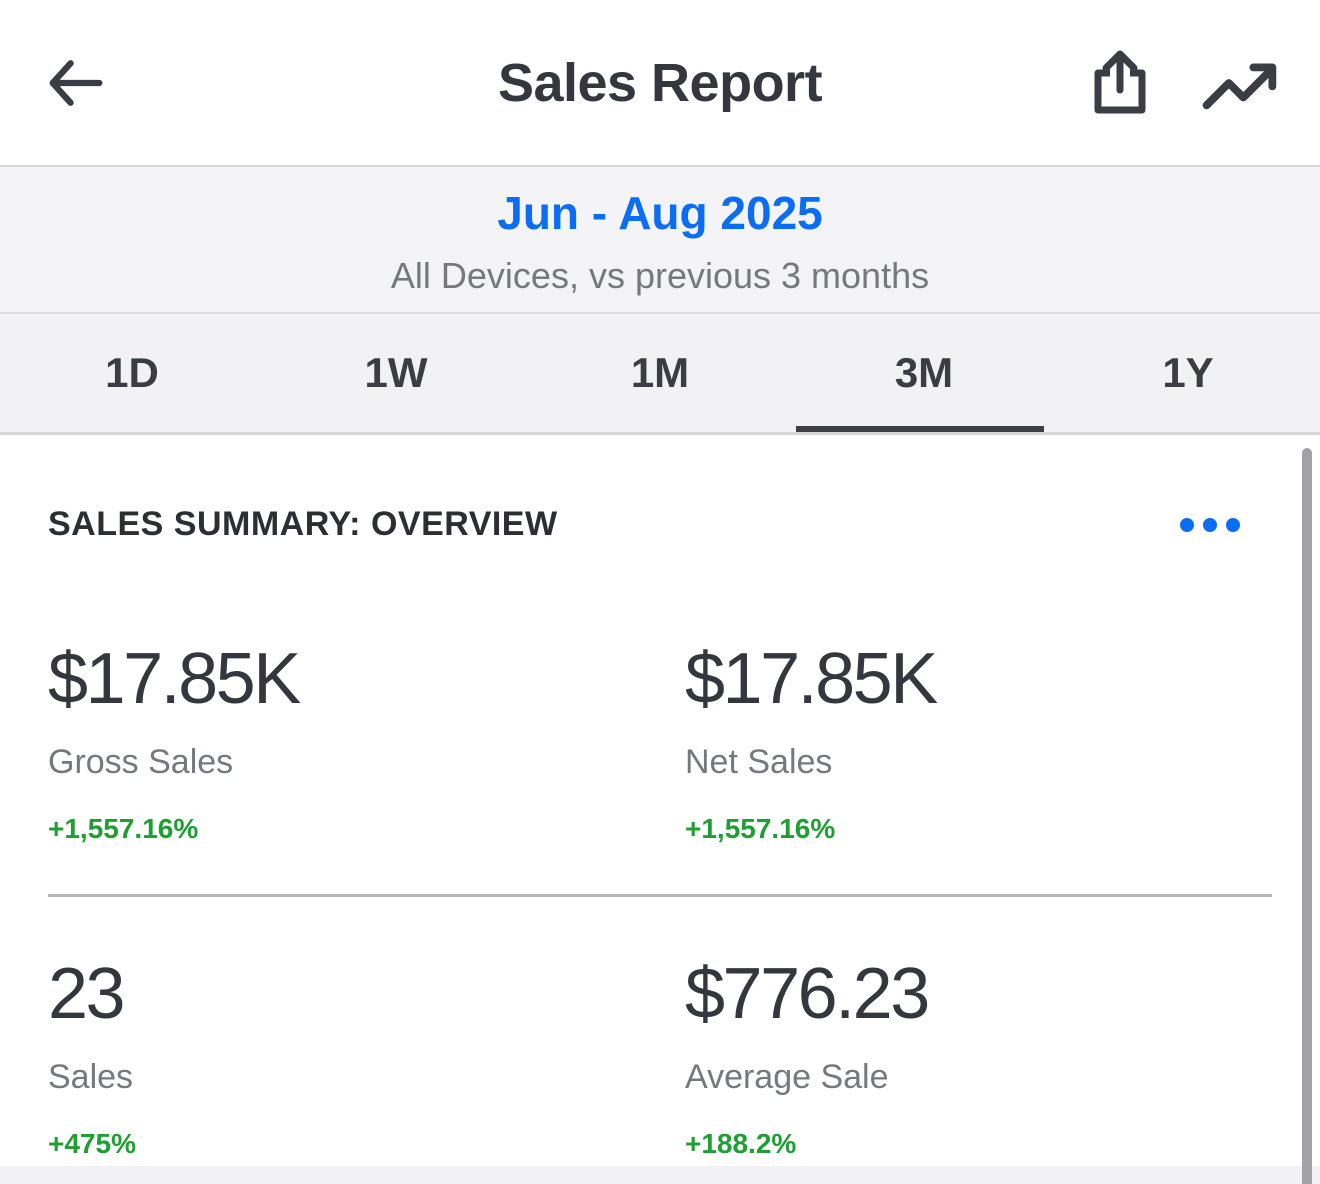 This screenshot has width=1320, height=1184. Describe the element at coordinates (741, 1143) in the screenshot. I see `stat-change-badge: +188.2%` at that location.